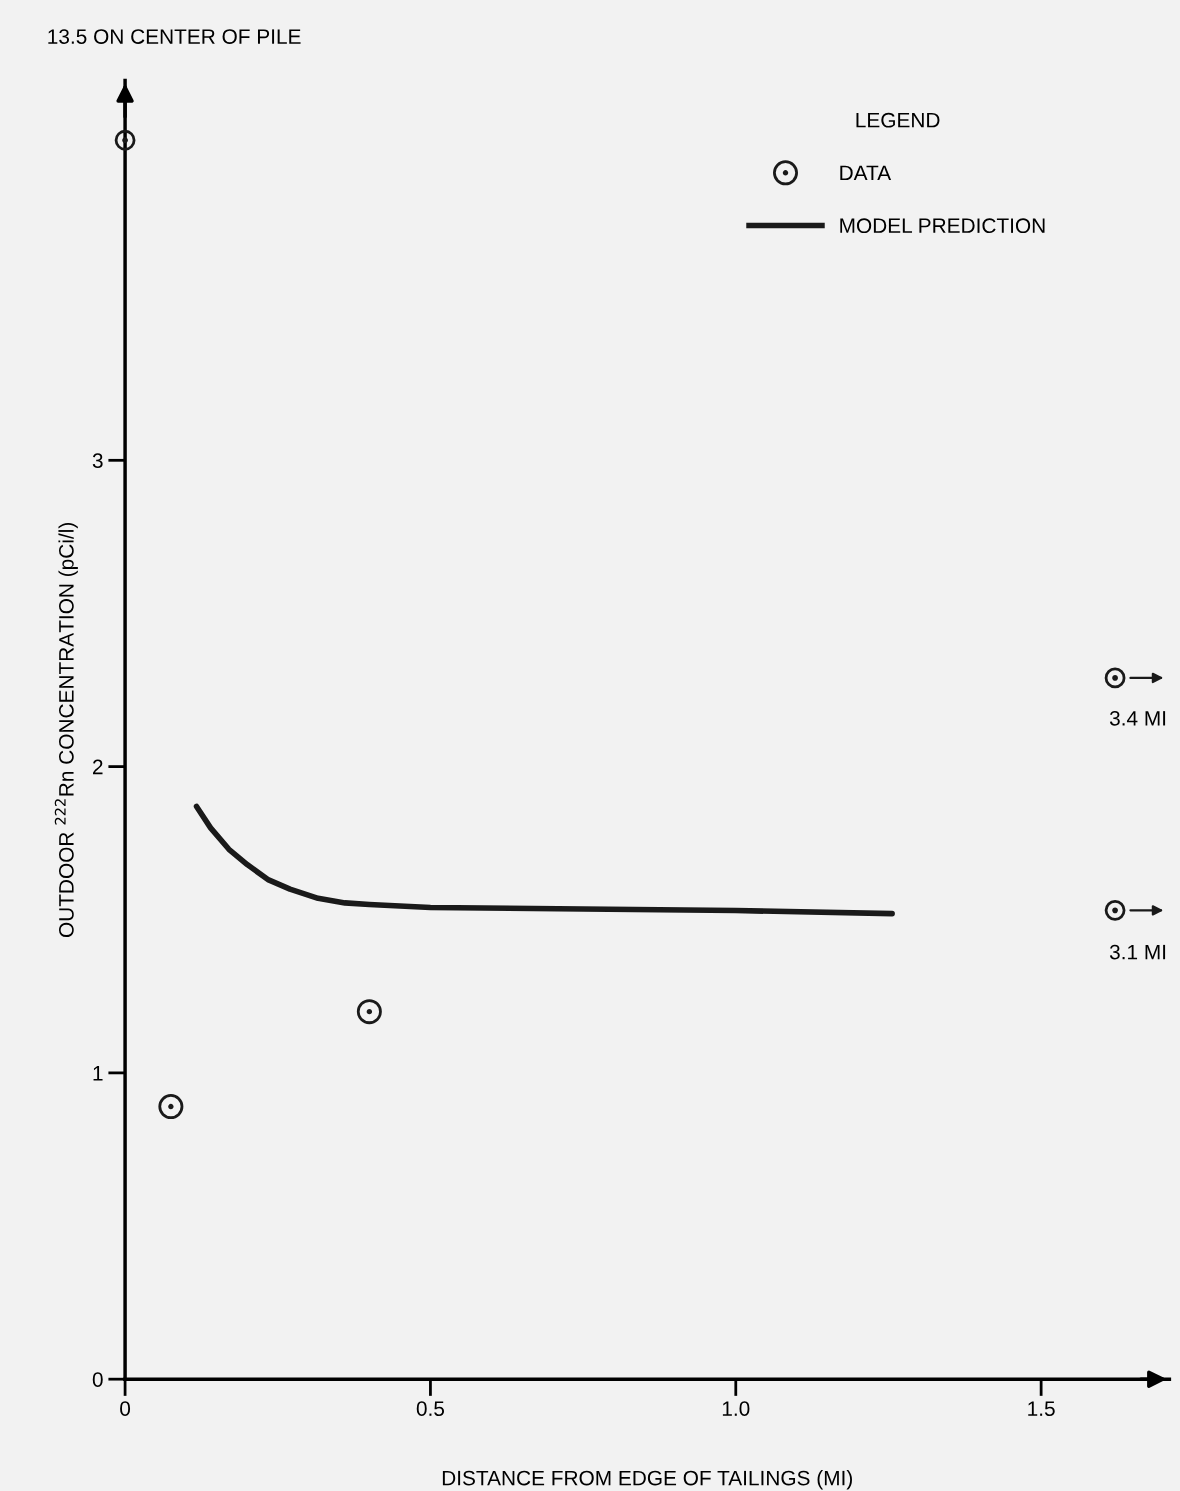 This screenshot has width=1180, height=1491. Describe the element at coordinates (736, 1409) in the screenshot. I see `x-tick-label: 1.0` at that location.